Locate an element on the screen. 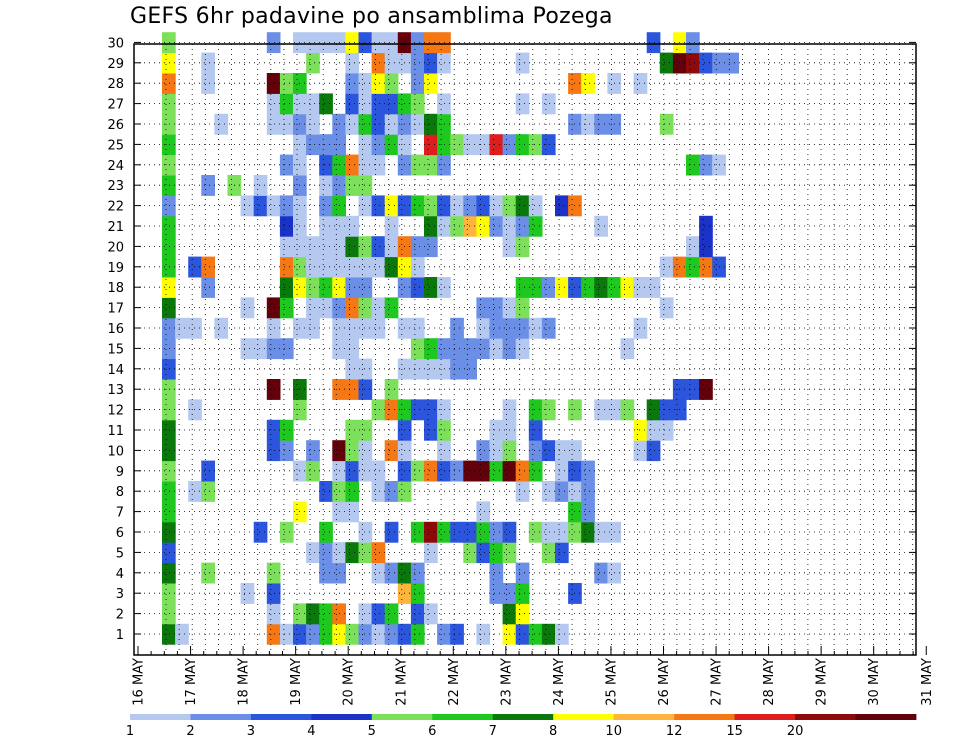  y-tick-label: 10 is located at coordinates (115, 451).